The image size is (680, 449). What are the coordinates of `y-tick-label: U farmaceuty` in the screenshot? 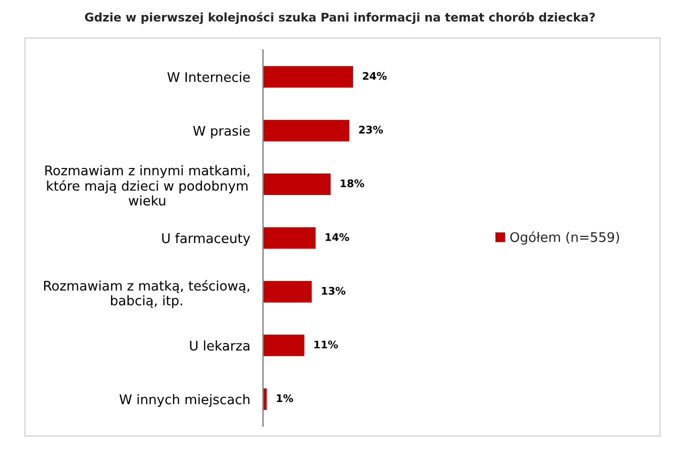 It's located at (206, 239).